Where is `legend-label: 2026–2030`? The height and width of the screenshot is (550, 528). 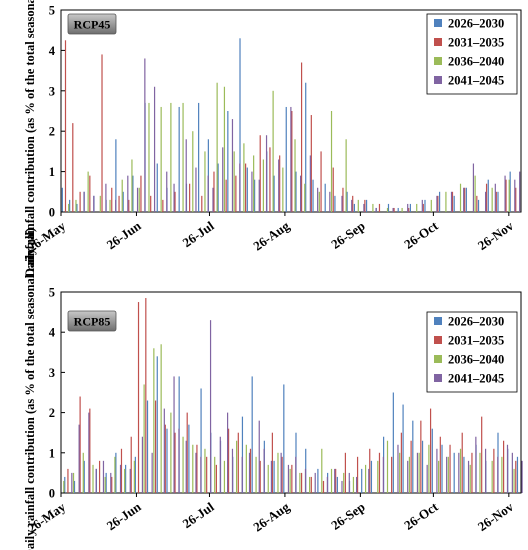 legend-label: 2026–2030 is located at coordinates (476, 322).